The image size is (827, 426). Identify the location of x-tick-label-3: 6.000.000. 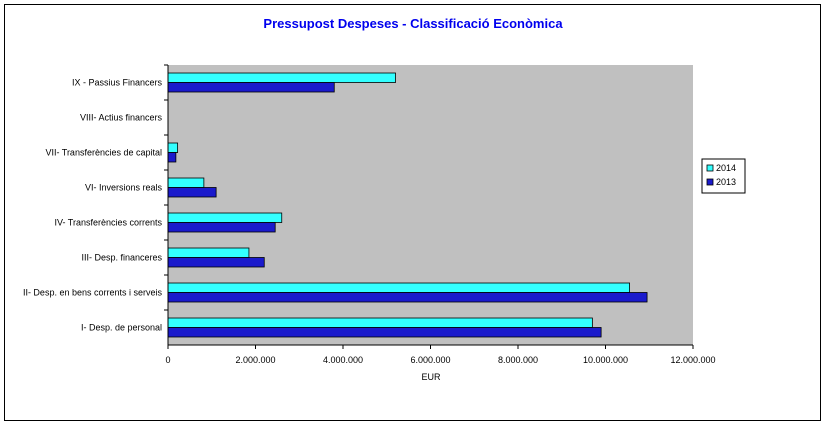
(430, 360).